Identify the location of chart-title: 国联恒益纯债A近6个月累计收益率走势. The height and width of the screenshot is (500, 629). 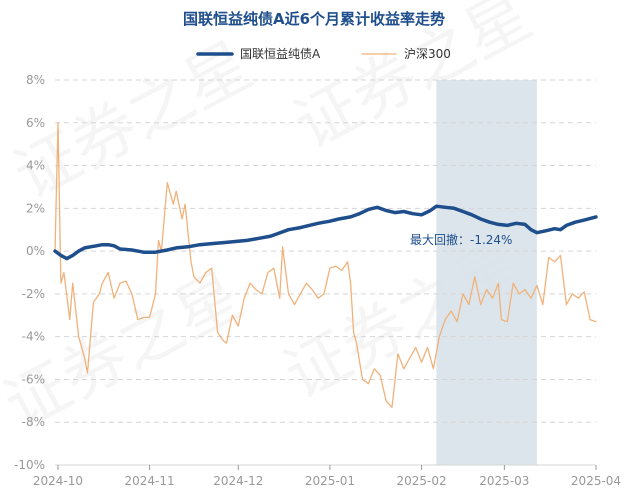
(314, 19).